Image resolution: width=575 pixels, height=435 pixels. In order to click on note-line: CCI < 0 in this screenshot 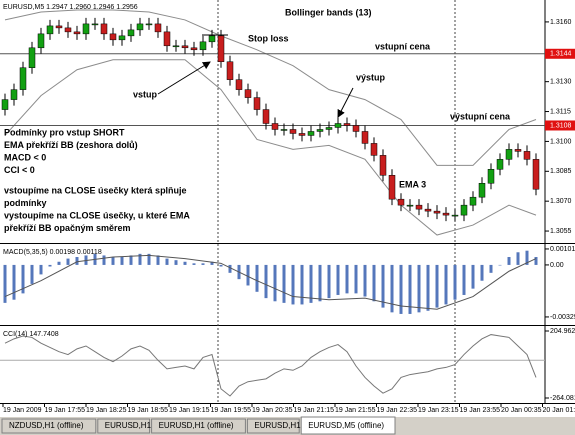, I will do `click(19, 170)`.